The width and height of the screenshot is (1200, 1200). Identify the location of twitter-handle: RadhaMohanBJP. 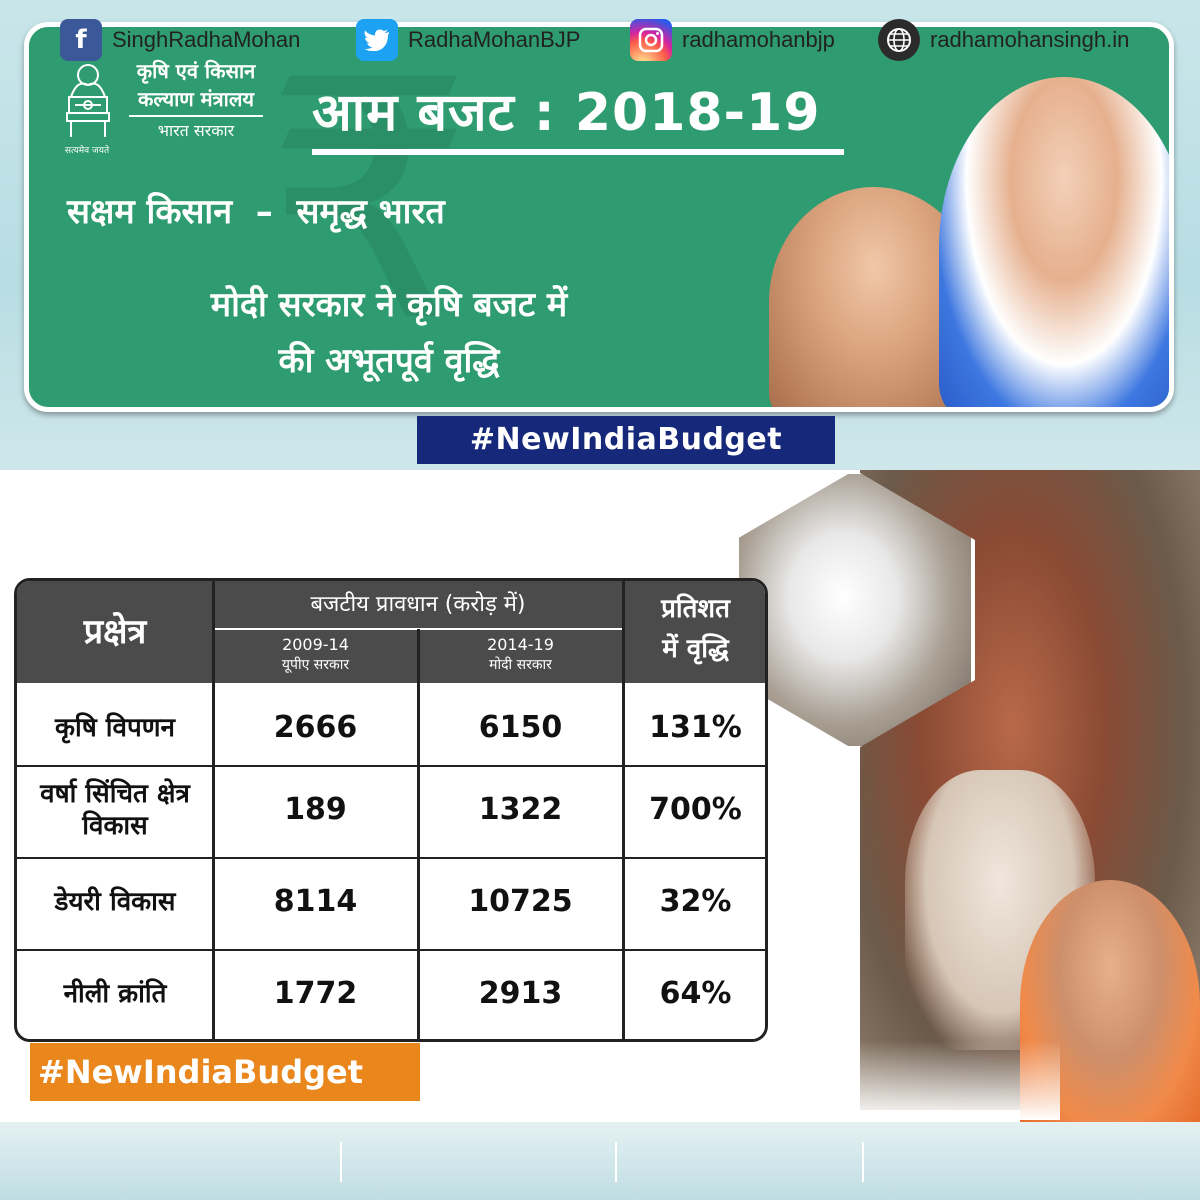
(494, 39).